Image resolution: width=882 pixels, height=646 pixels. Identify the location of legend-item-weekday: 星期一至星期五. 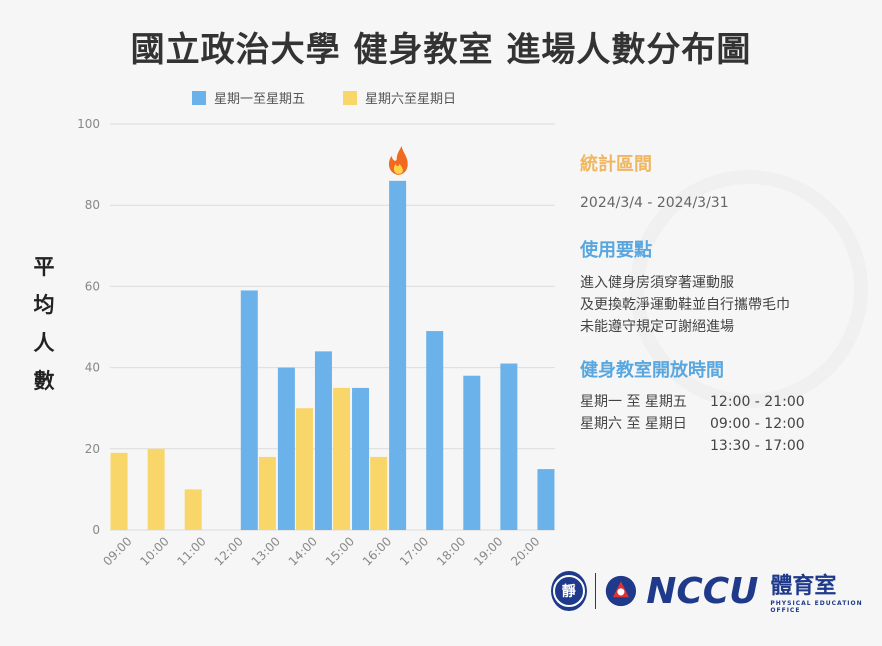
(248, 97).